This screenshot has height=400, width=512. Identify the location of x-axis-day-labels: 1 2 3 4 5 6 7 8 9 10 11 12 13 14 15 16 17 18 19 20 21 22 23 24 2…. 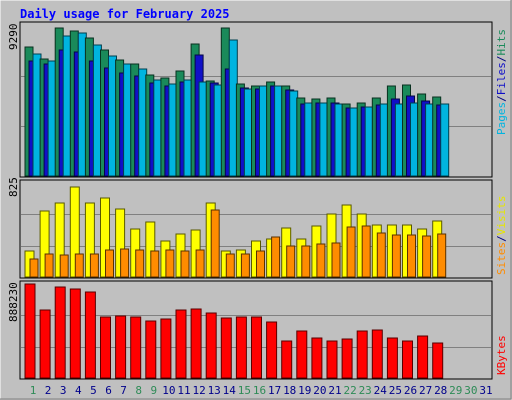
(261, 390).